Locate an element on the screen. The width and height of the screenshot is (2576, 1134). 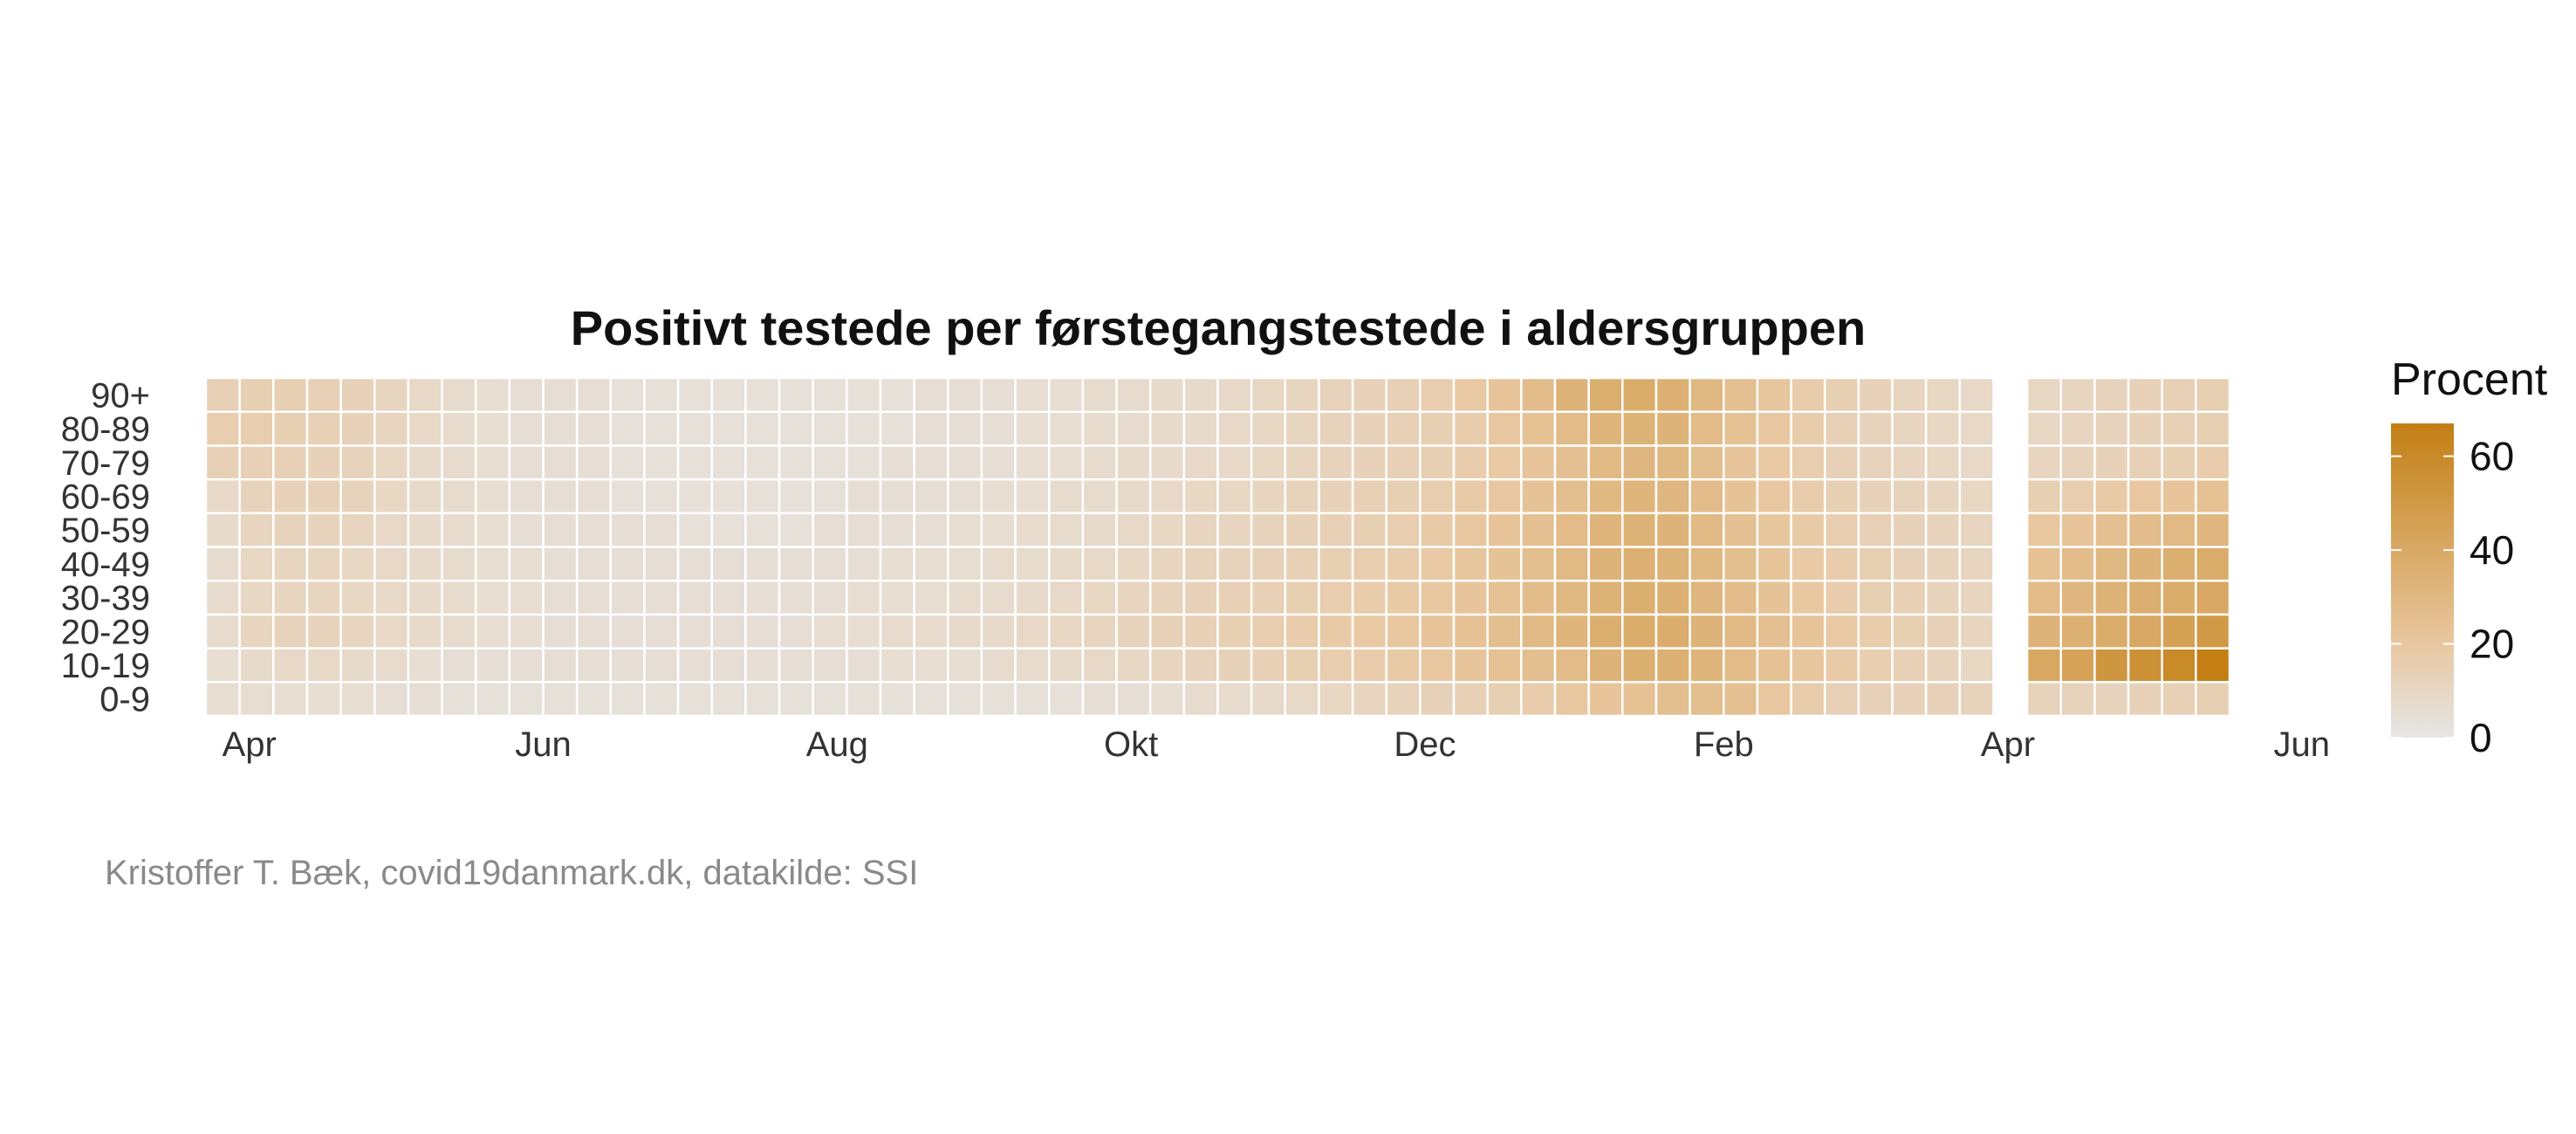
y-tick-label: 70-79 is located at coordinates (105, 464).